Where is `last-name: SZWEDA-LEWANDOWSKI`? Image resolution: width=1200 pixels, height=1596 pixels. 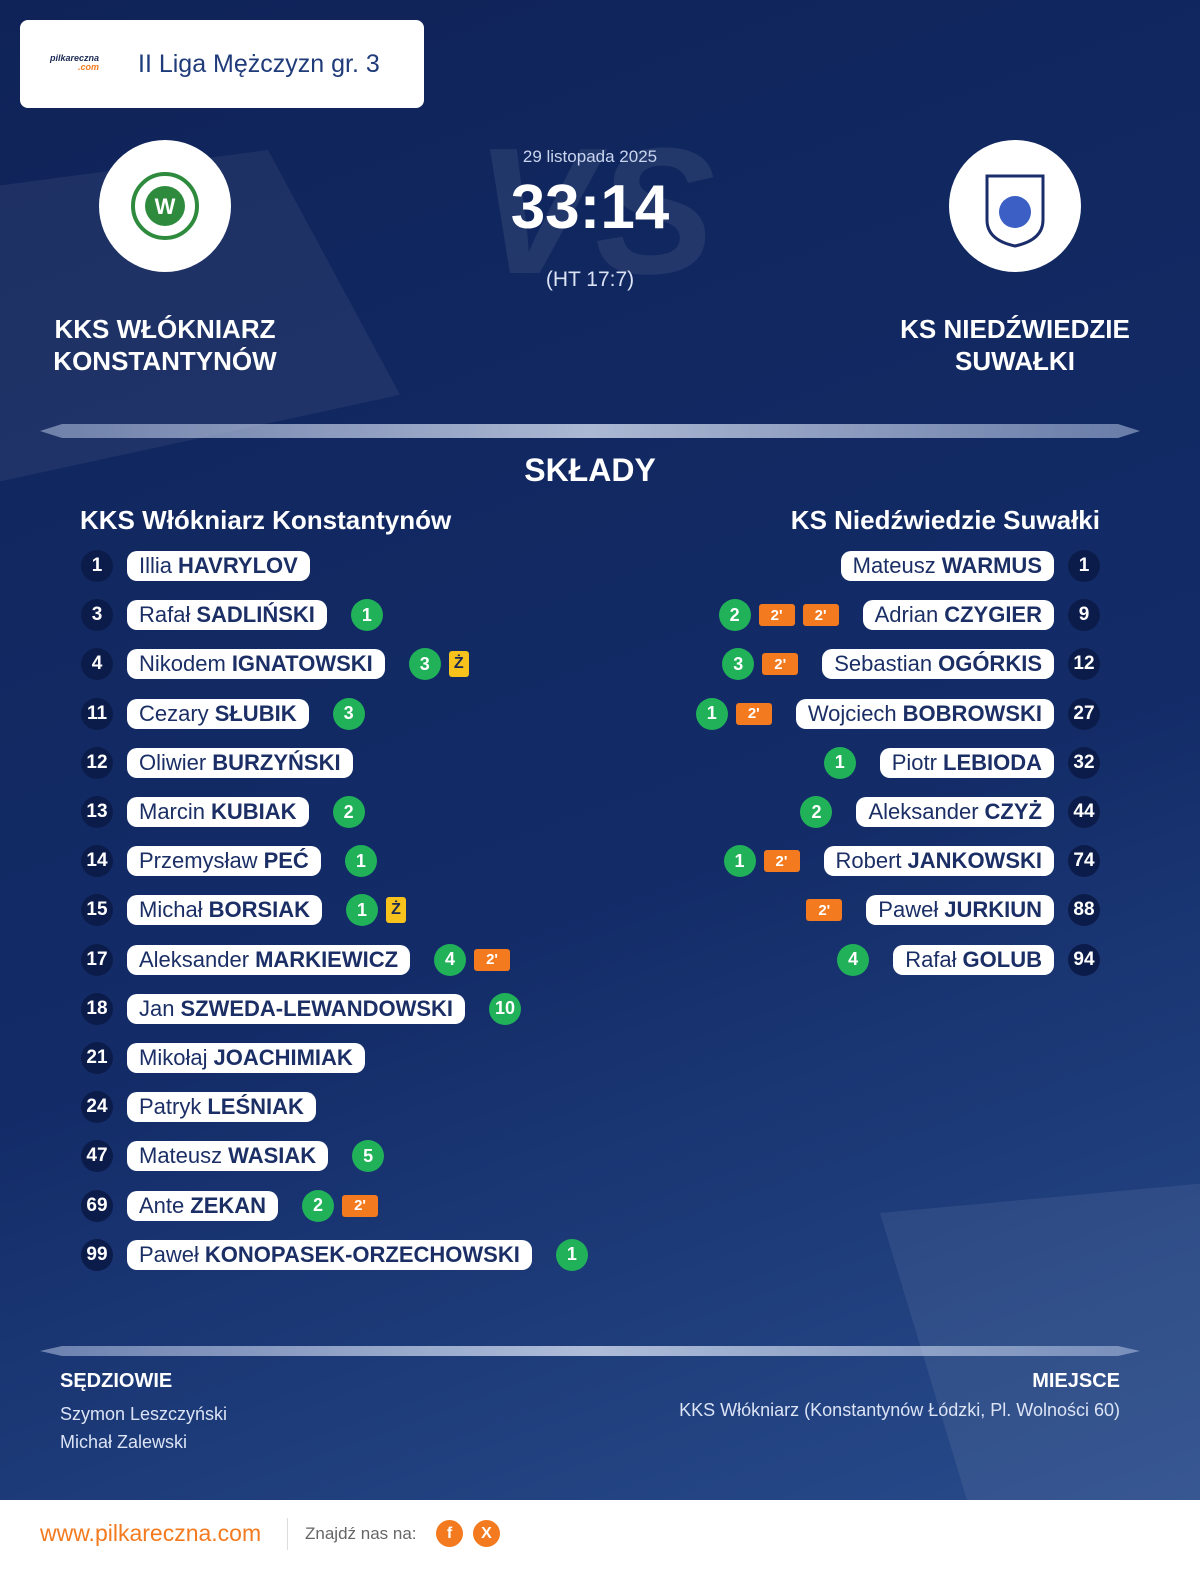 last-name: SZWEDA-LEWANDOWSKI is located at coordinates (317, 1008).